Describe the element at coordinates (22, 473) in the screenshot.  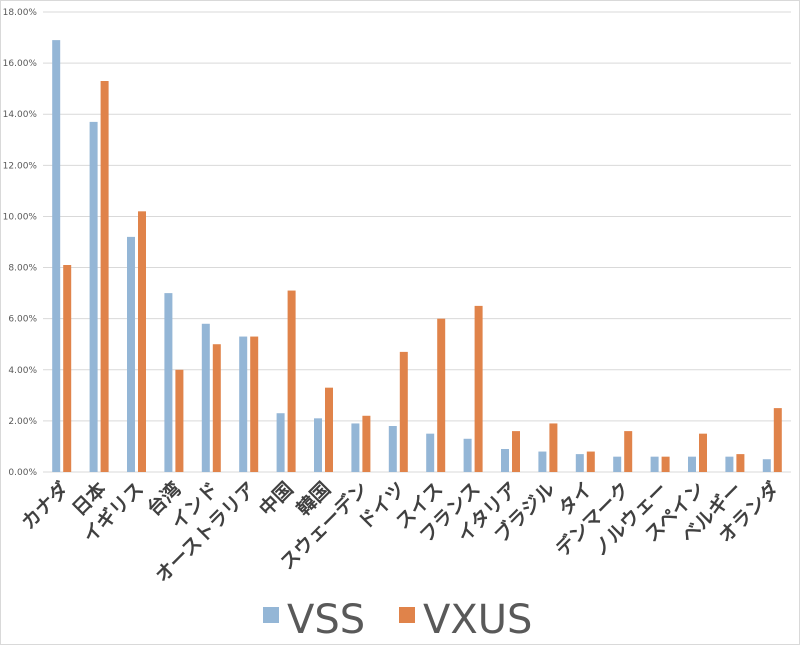
I see `y-tick-label: 0.00%` at that location.